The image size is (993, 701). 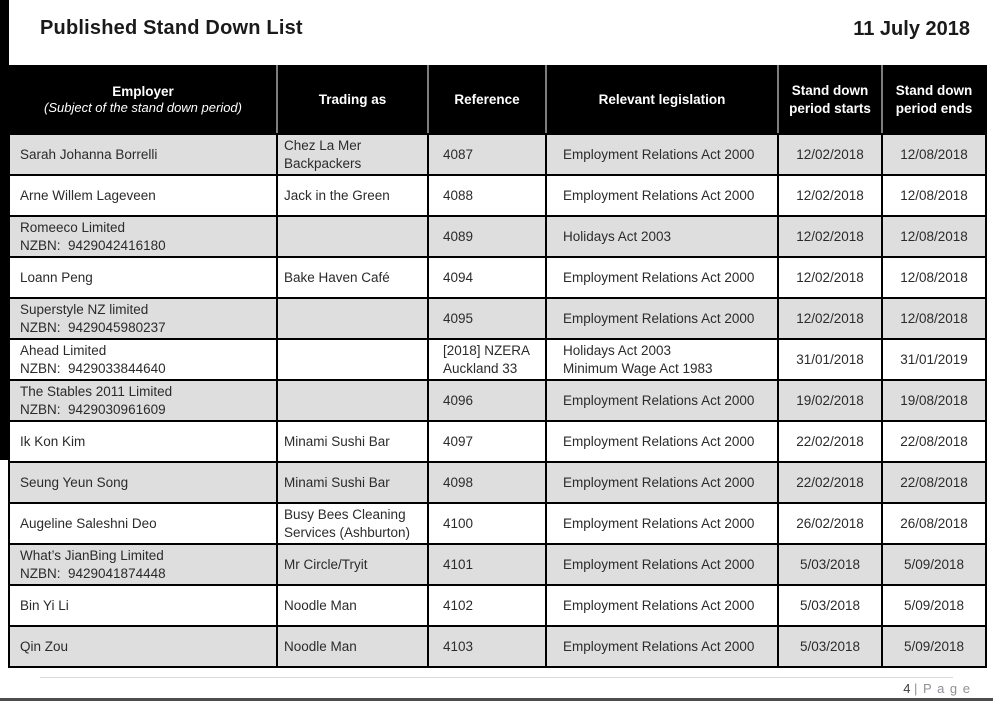 I want to click on employer-cell: Arne Willem Lageveen, so click(x=143, y=195).